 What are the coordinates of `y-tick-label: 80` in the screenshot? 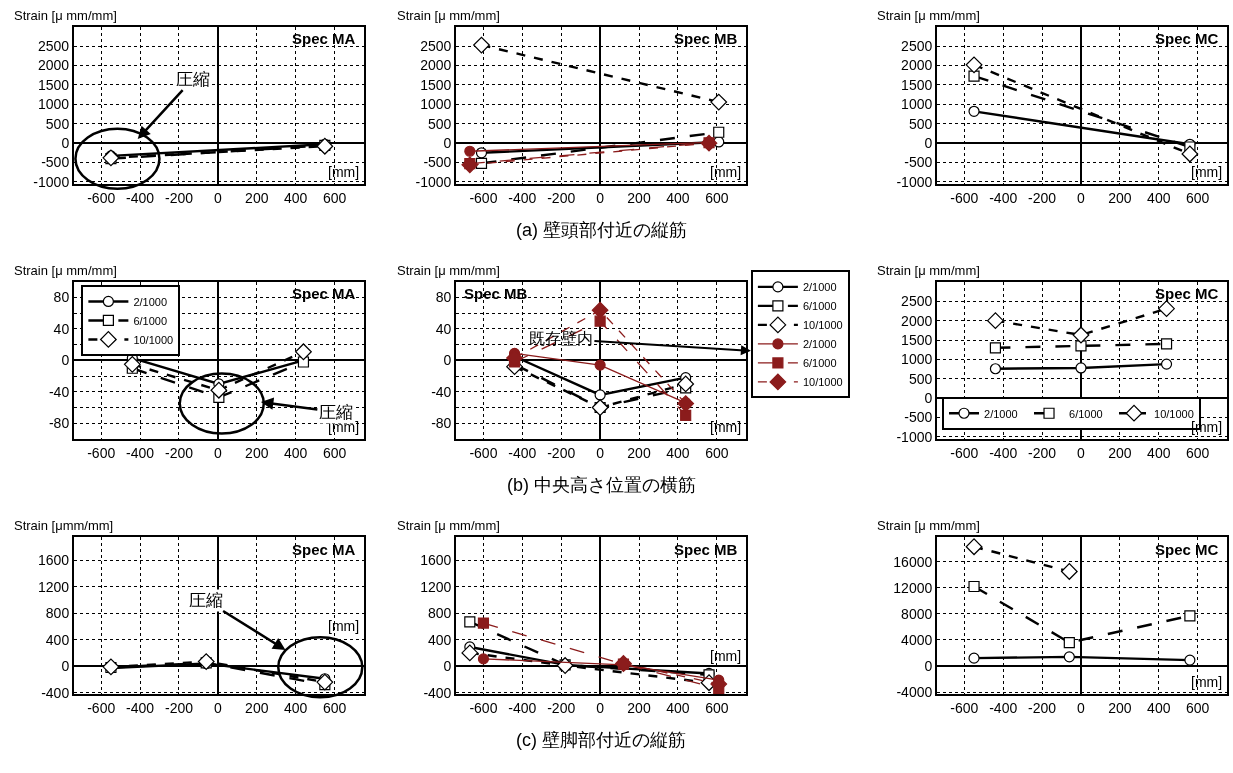 It's located at (61, 297).